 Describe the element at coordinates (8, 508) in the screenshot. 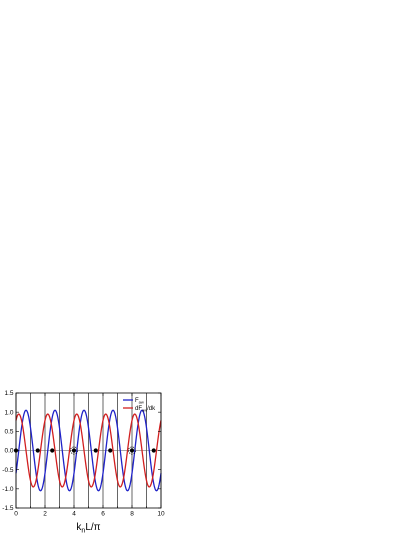

I see `y-tick-label-0: -1.5` at that location.